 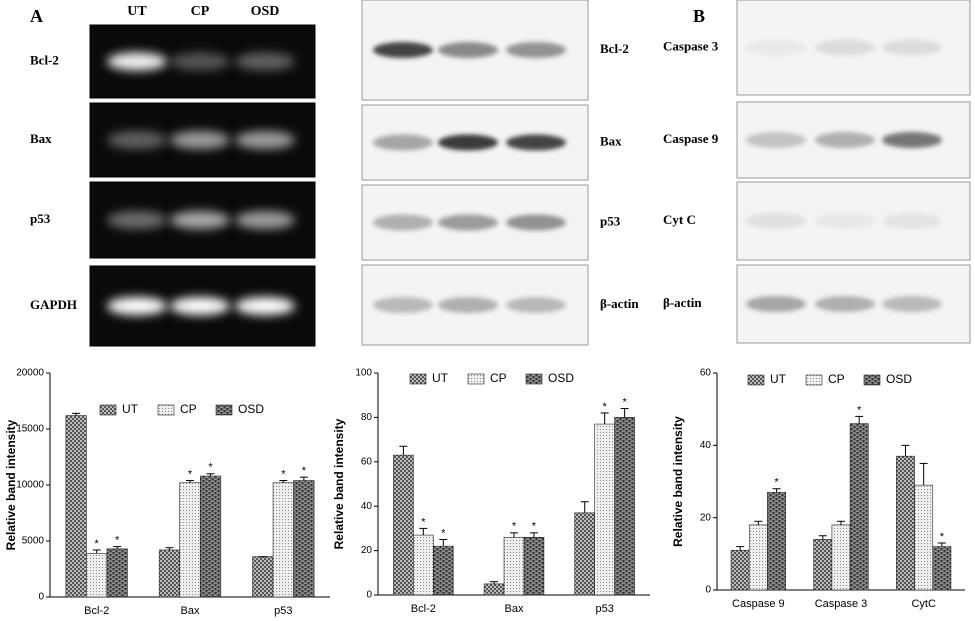 What do you see at coordinates (363, 373) in the screenshot?
I see `y-tick-label: 100` at bounding box center [363, 373].